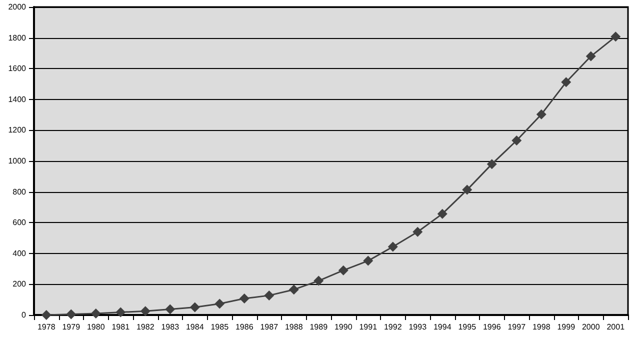  I want to click on y-tick-label: 1600, so click(17, 69).